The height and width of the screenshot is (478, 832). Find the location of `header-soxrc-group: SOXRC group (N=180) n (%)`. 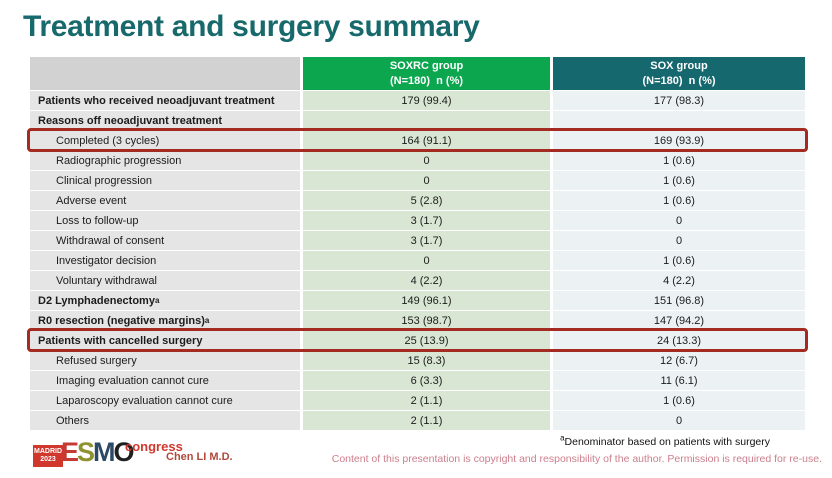

header-soxrc-group: SOXRC group (N=180) n (%) is located at coordinates (426, 73).